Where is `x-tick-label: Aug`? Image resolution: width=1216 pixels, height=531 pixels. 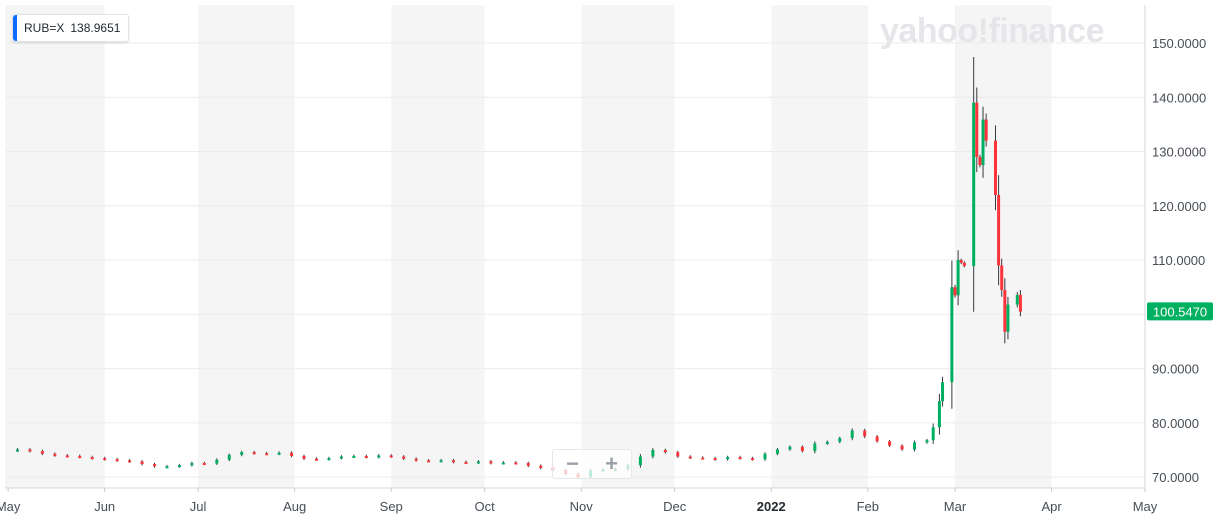
x-tick-label: Aug is located at coordinates (294, 506).